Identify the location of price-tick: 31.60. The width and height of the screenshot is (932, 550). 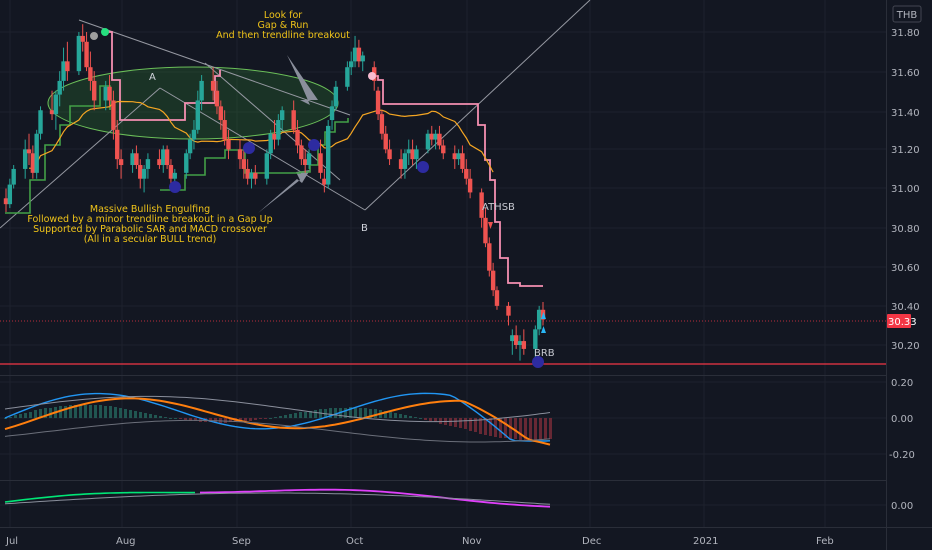
(905, 73).